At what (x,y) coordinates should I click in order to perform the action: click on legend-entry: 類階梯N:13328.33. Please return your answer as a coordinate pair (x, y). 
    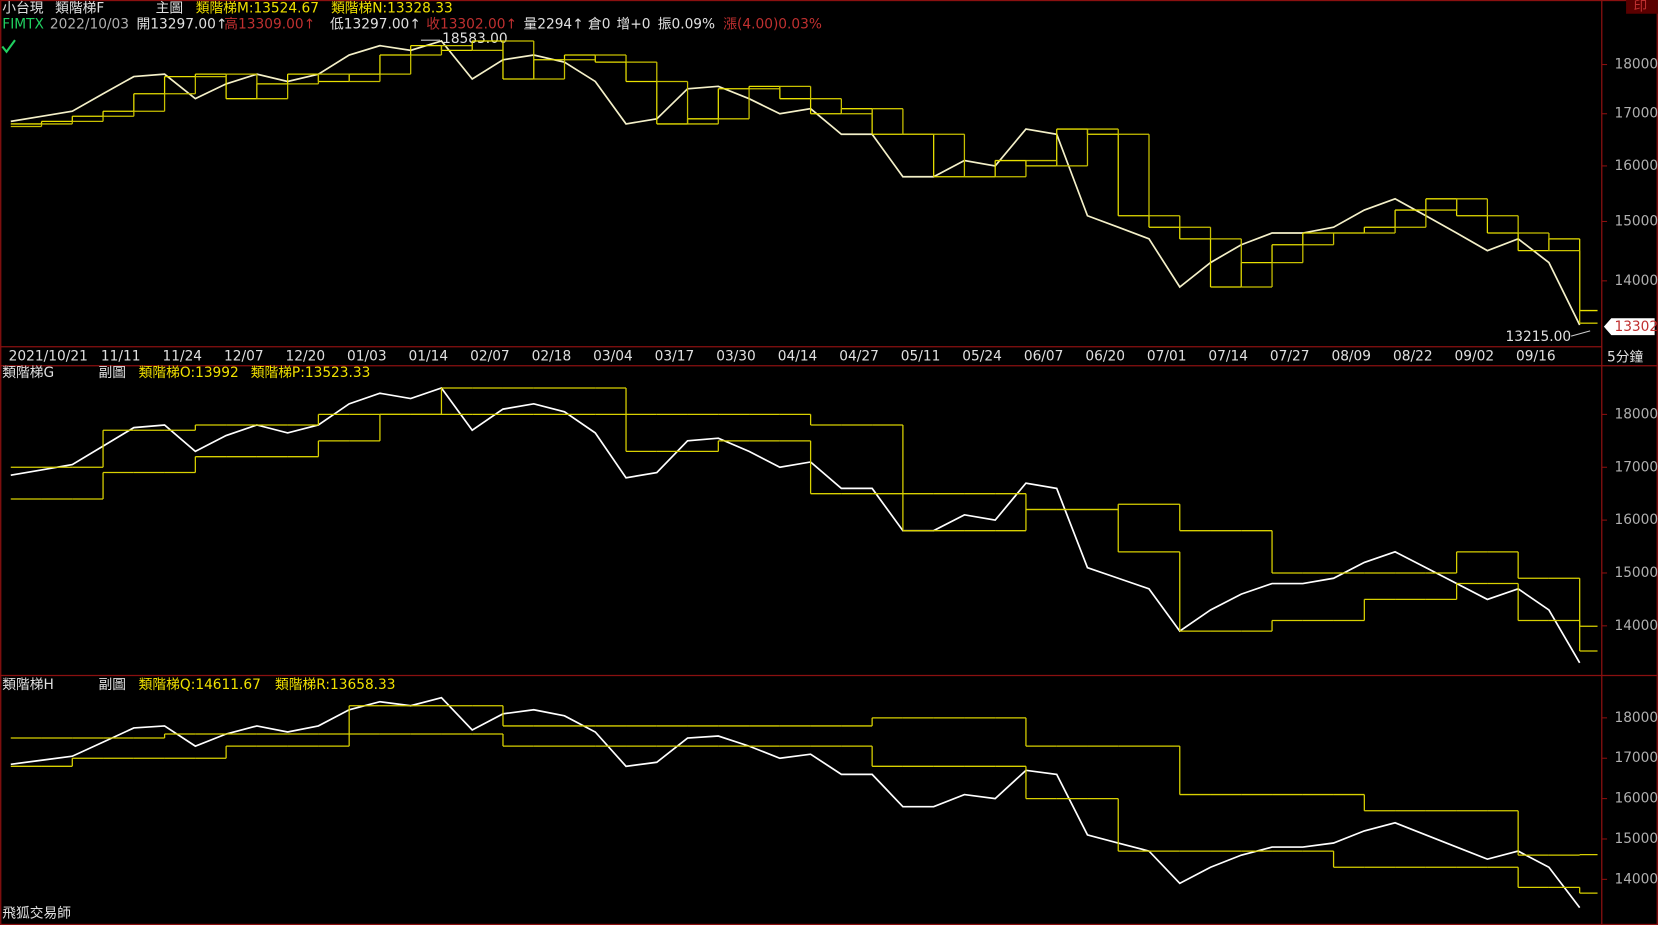
    Looking at the image, I should click on (392, 8).